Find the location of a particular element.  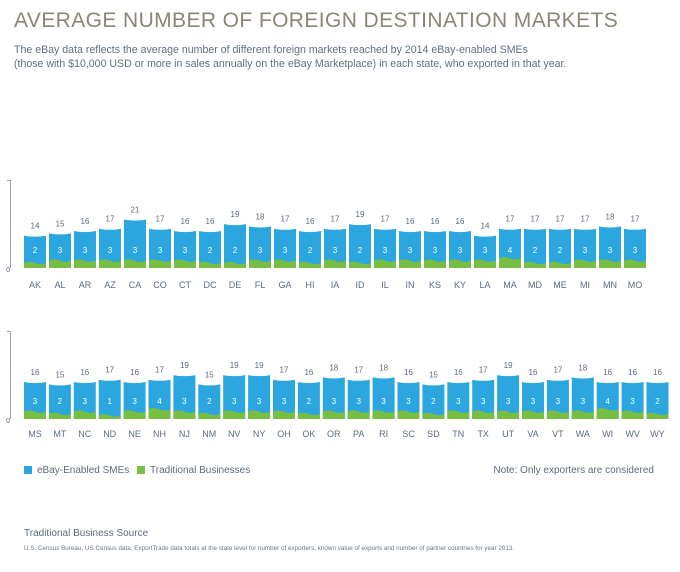

value-label-ebay-ia: 17 is located at coordinates (335, 219).